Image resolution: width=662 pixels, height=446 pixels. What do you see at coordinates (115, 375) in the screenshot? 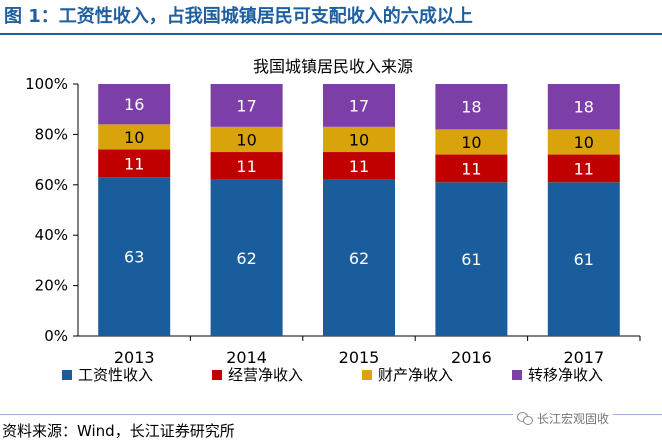
I see `legend-label: 工资性收入` at bounding box center [115, 375].